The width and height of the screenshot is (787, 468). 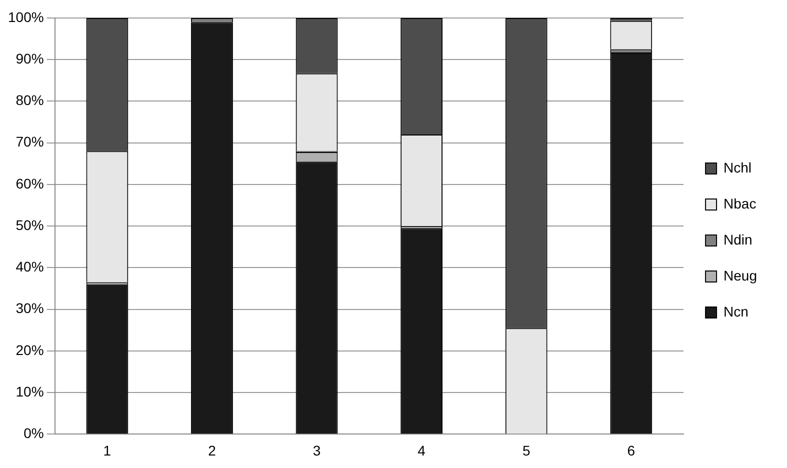 What do you see at coordinates (740, 275) in the screenshot?
I see `legend-label: Neug` at bounding box center [740, 275].